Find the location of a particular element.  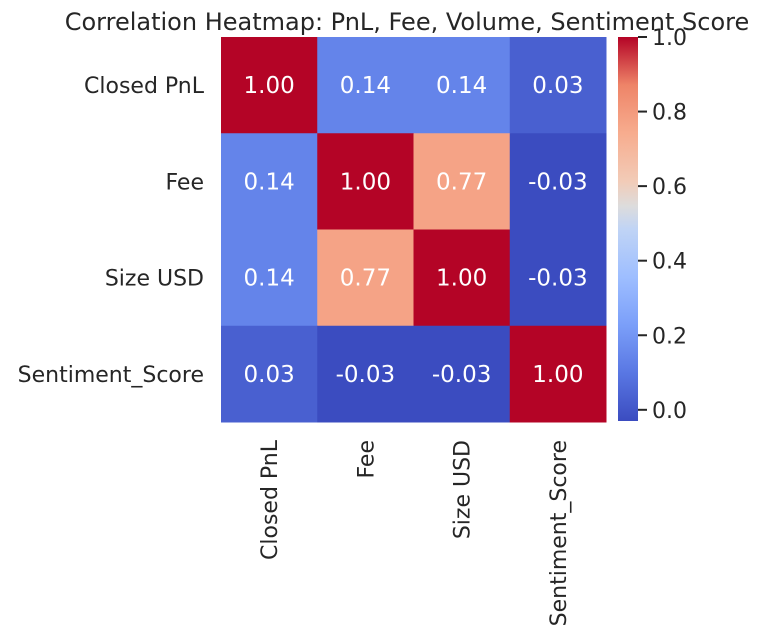

colorbar-tick-label: 0.6 is located at coordinates (669, 187).